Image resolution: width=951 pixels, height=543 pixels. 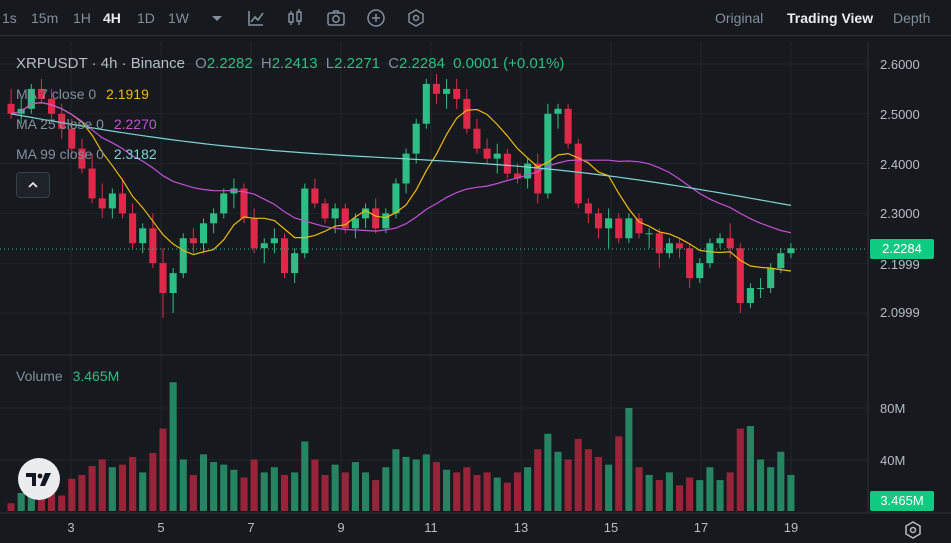 What do you see at coordinates (830, 18) in the screenshot?
I see `tab-trading-view: Trading View` at bounding box center [830, 18].